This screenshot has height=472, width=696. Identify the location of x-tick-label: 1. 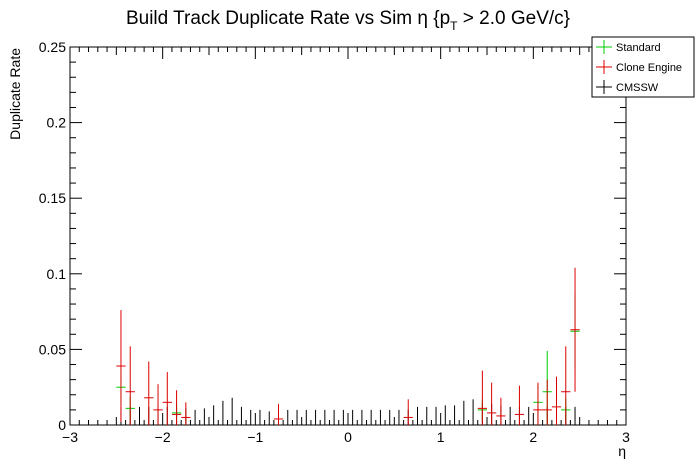
(441, 437).